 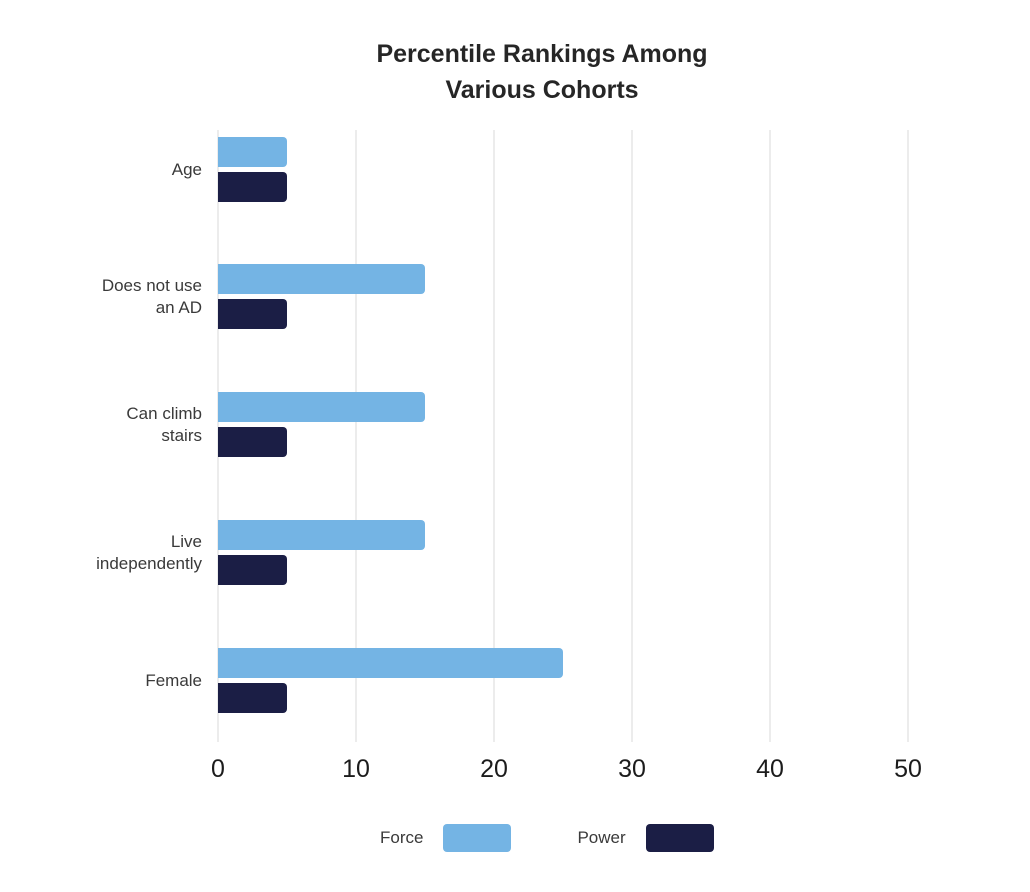 I want to click on x-tick-label: 40, so click(x=770, y=769).